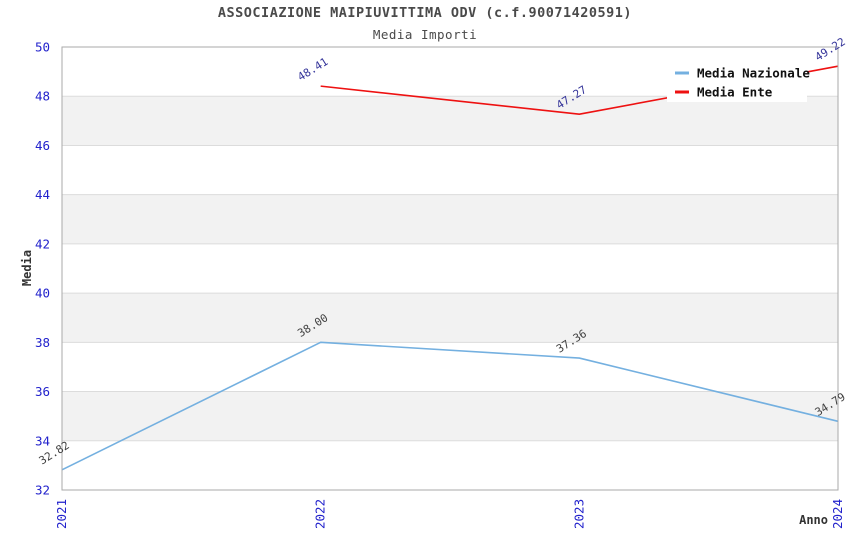 The image size is (850, 550). I want to click on legend-label: Media Nazionale, so click(753, 73).